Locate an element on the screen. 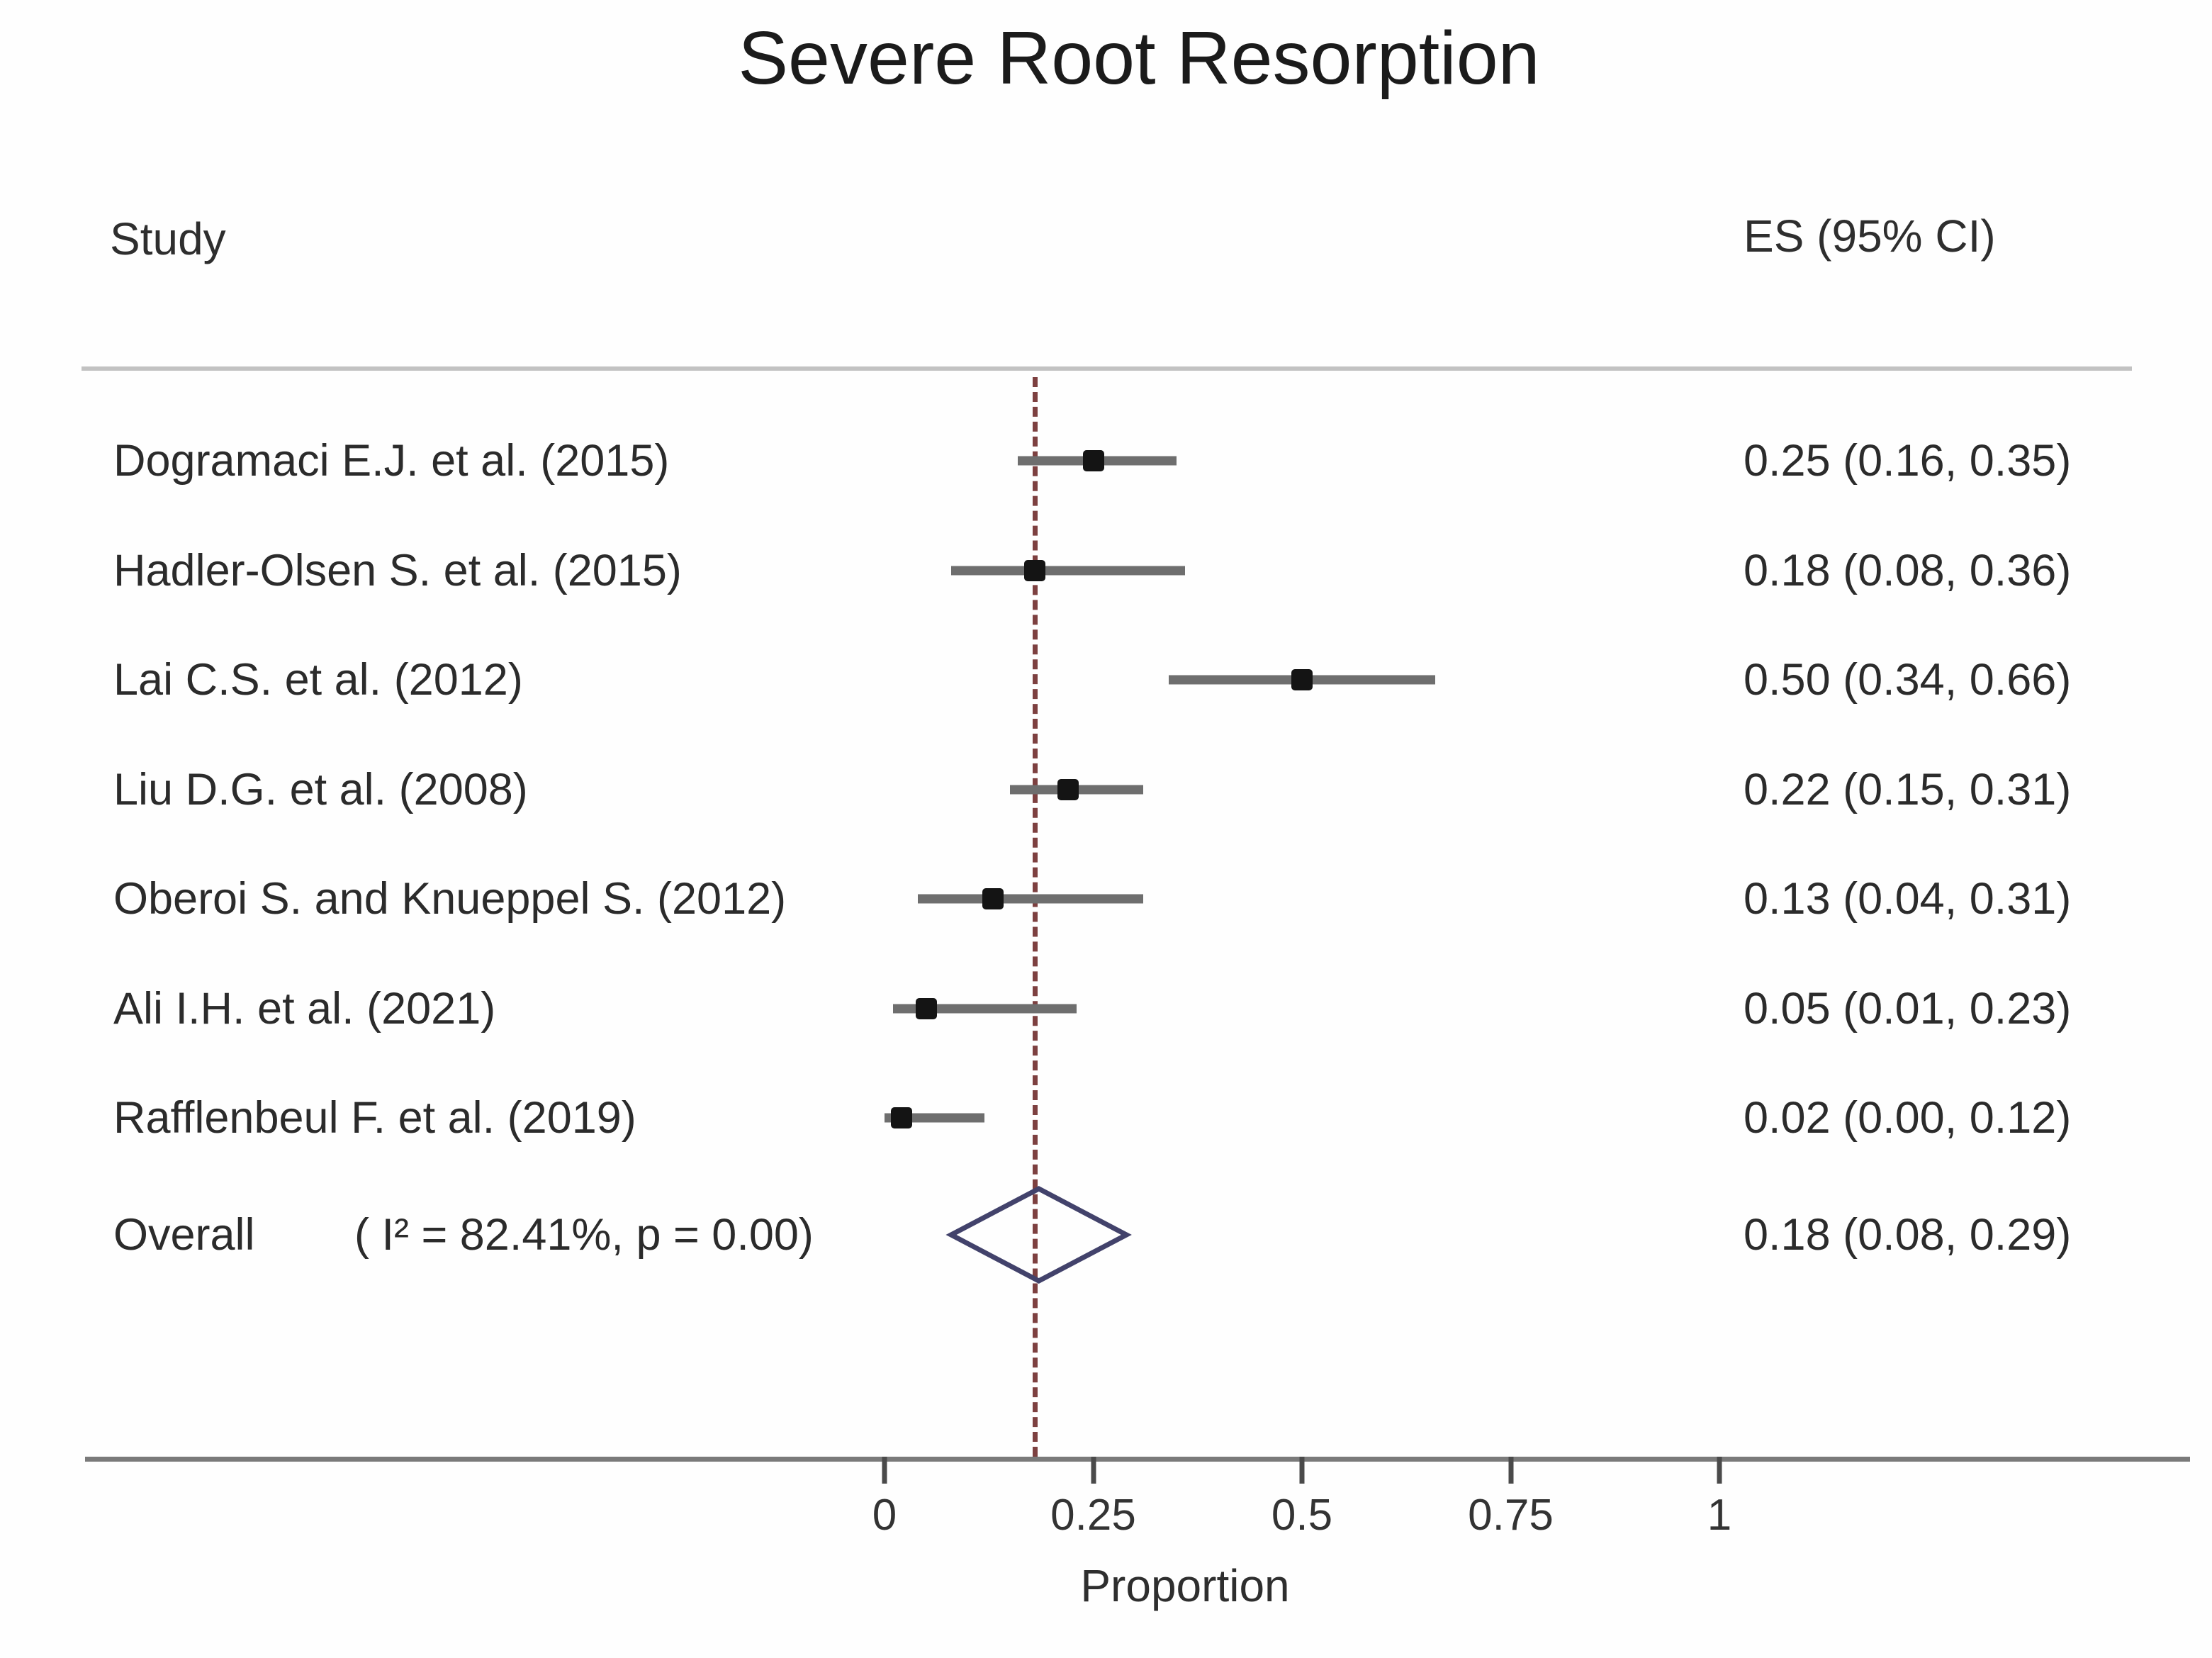  axis-tick-label: 1 is located at coordinates (1719, 1515).